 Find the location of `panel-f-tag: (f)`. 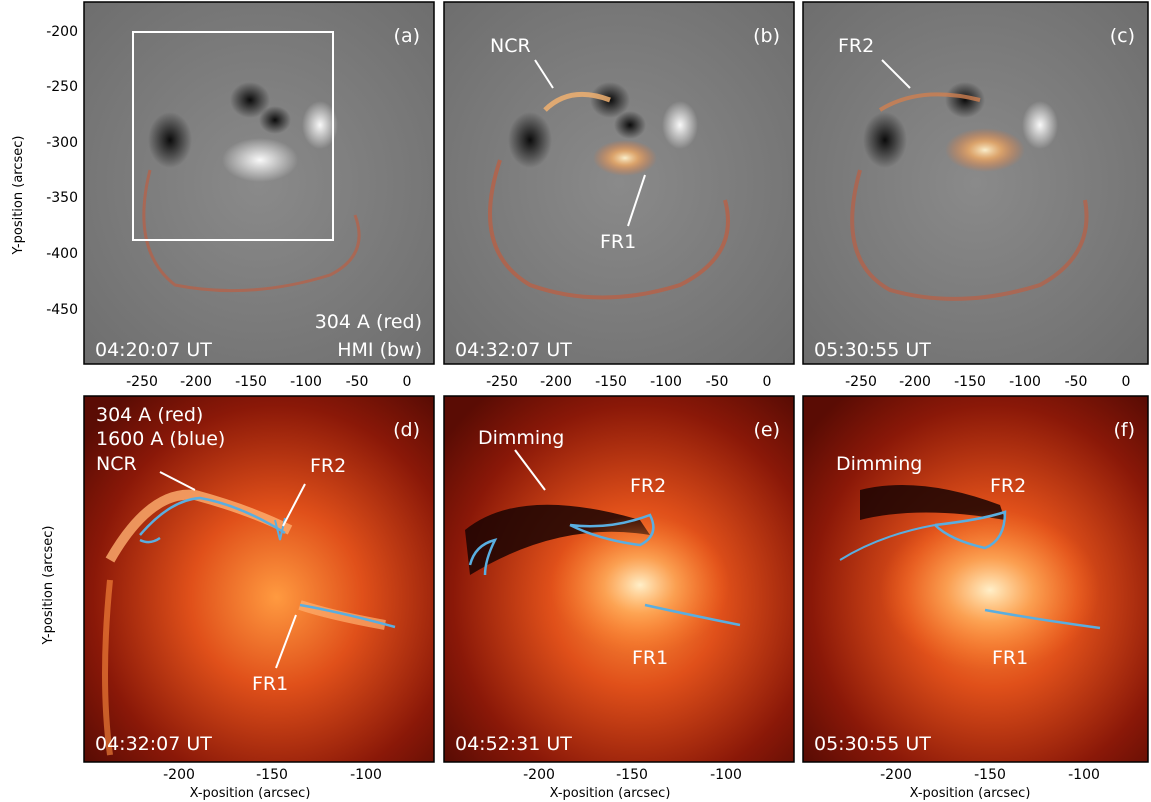

panel-f-tag: (f) is located at coordinates (1124, 430).